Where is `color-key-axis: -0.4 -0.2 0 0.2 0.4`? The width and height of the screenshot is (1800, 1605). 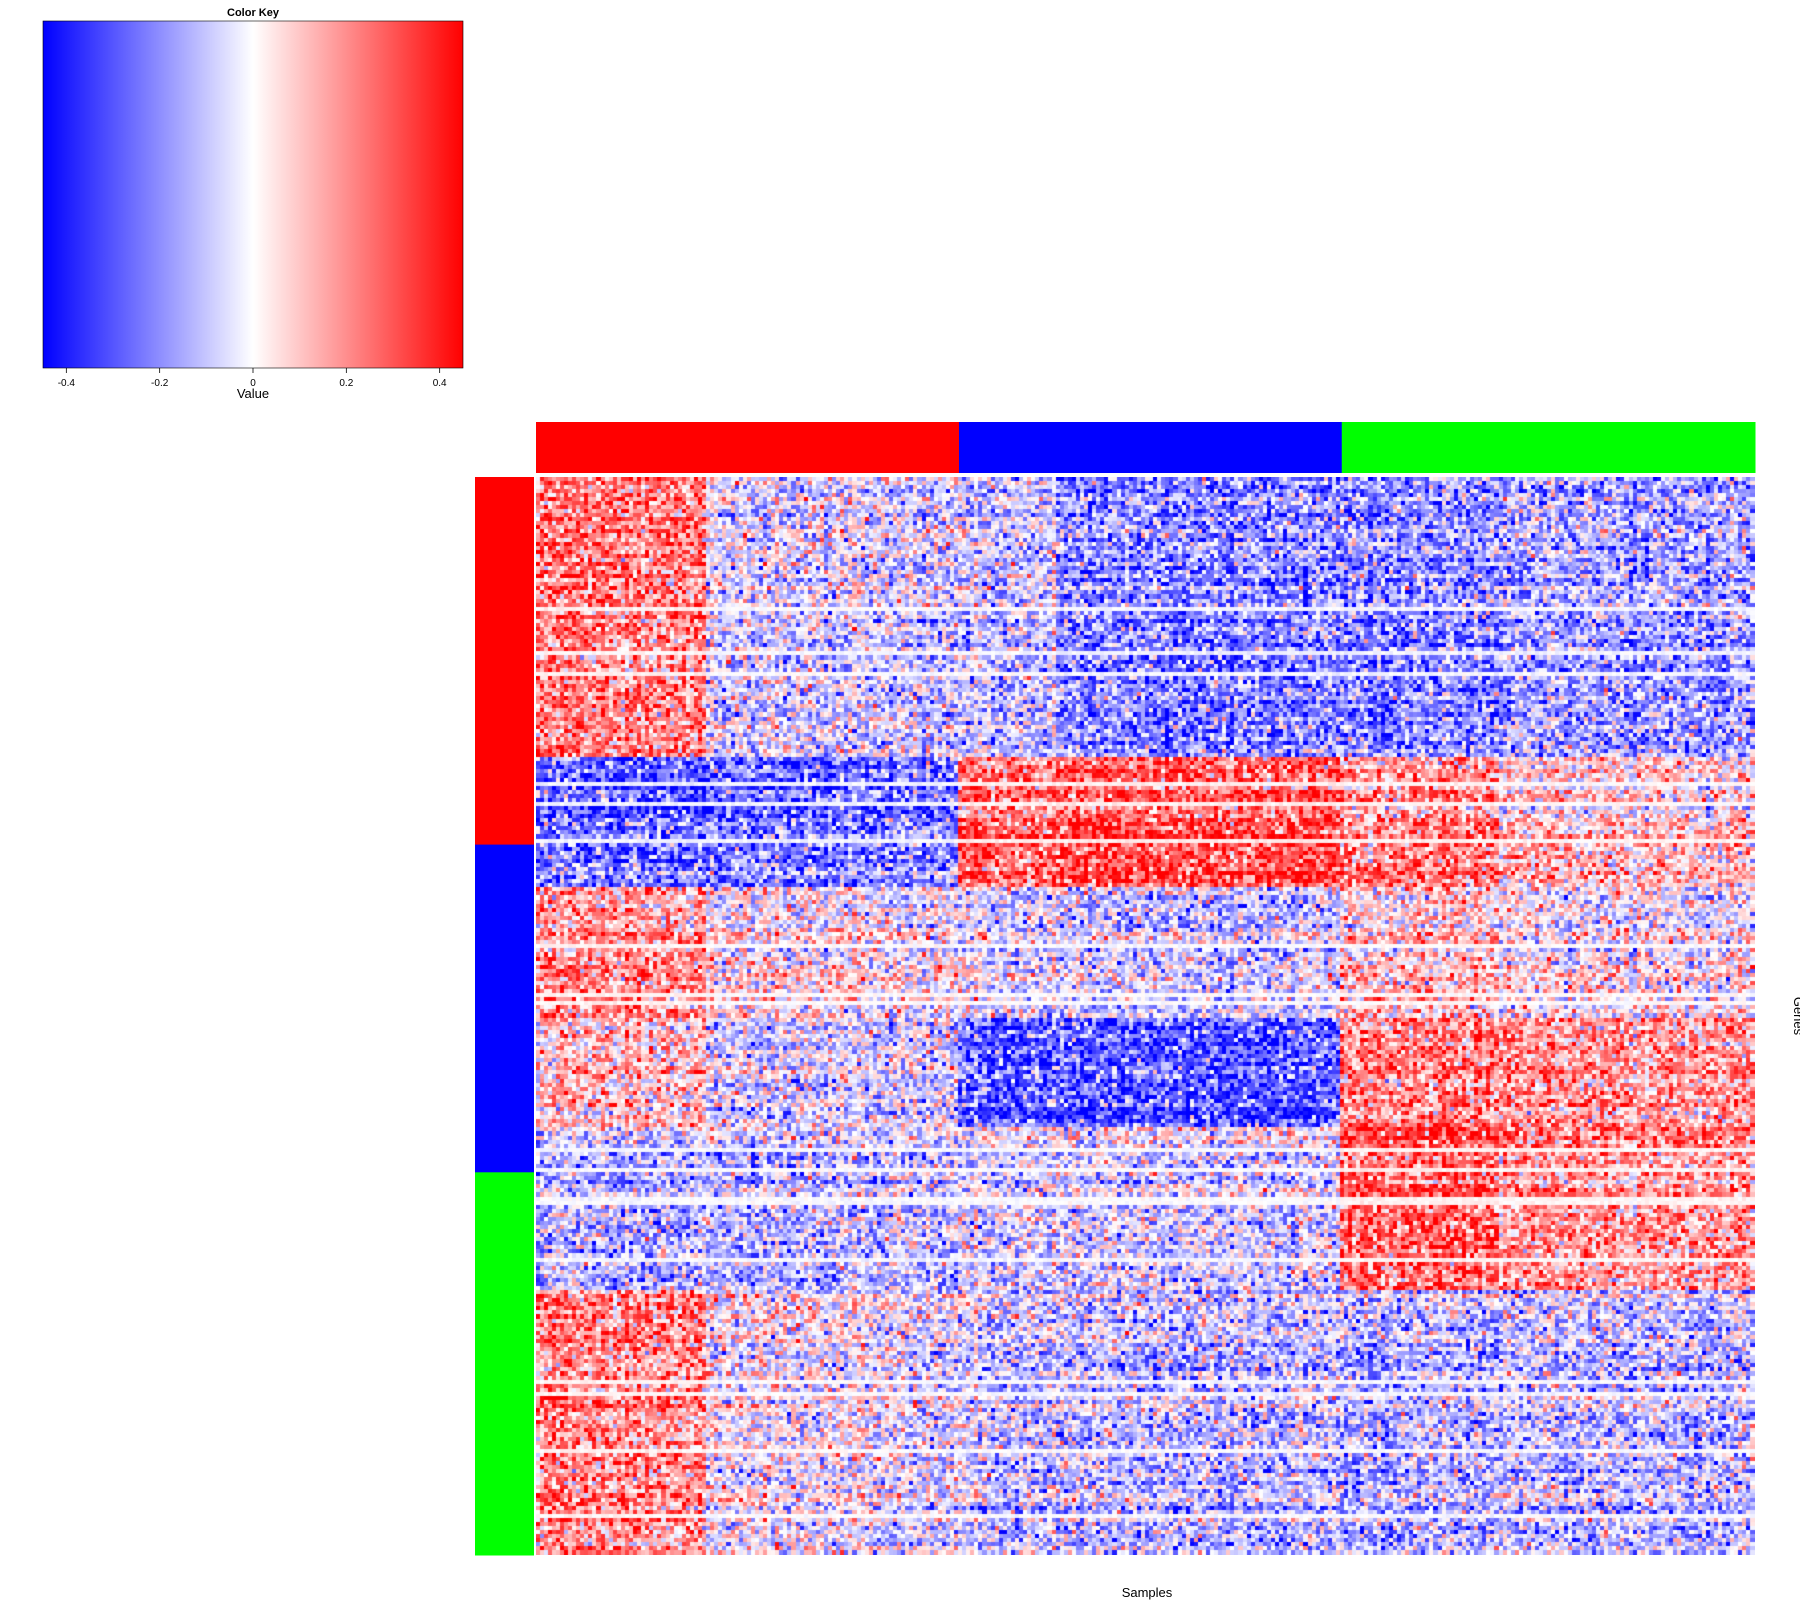
color-key-axis: -0.4 -0.2 0 0.2 0.4 is located at coordinates (252, 378).